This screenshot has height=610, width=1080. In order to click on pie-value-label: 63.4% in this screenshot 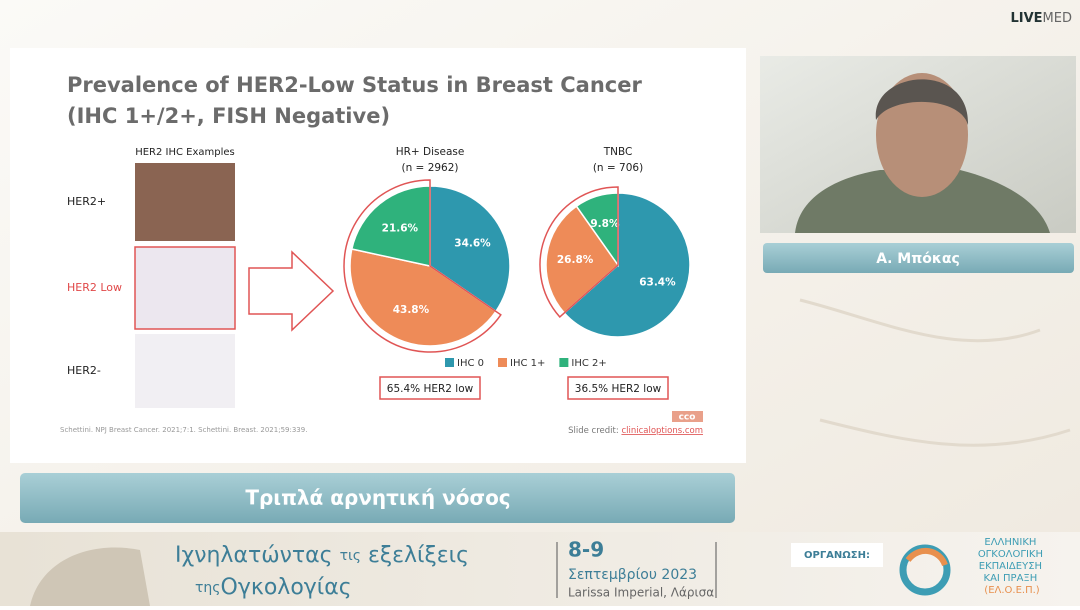, I will do `click(657, 283)`.